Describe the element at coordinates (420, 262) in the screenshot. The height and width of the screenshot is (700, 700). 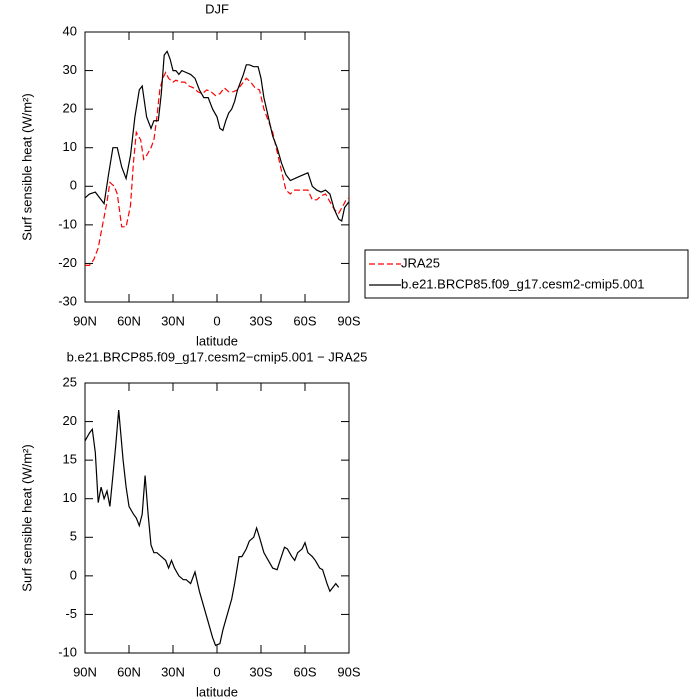
I see `legend-label: JRA25` at that location.